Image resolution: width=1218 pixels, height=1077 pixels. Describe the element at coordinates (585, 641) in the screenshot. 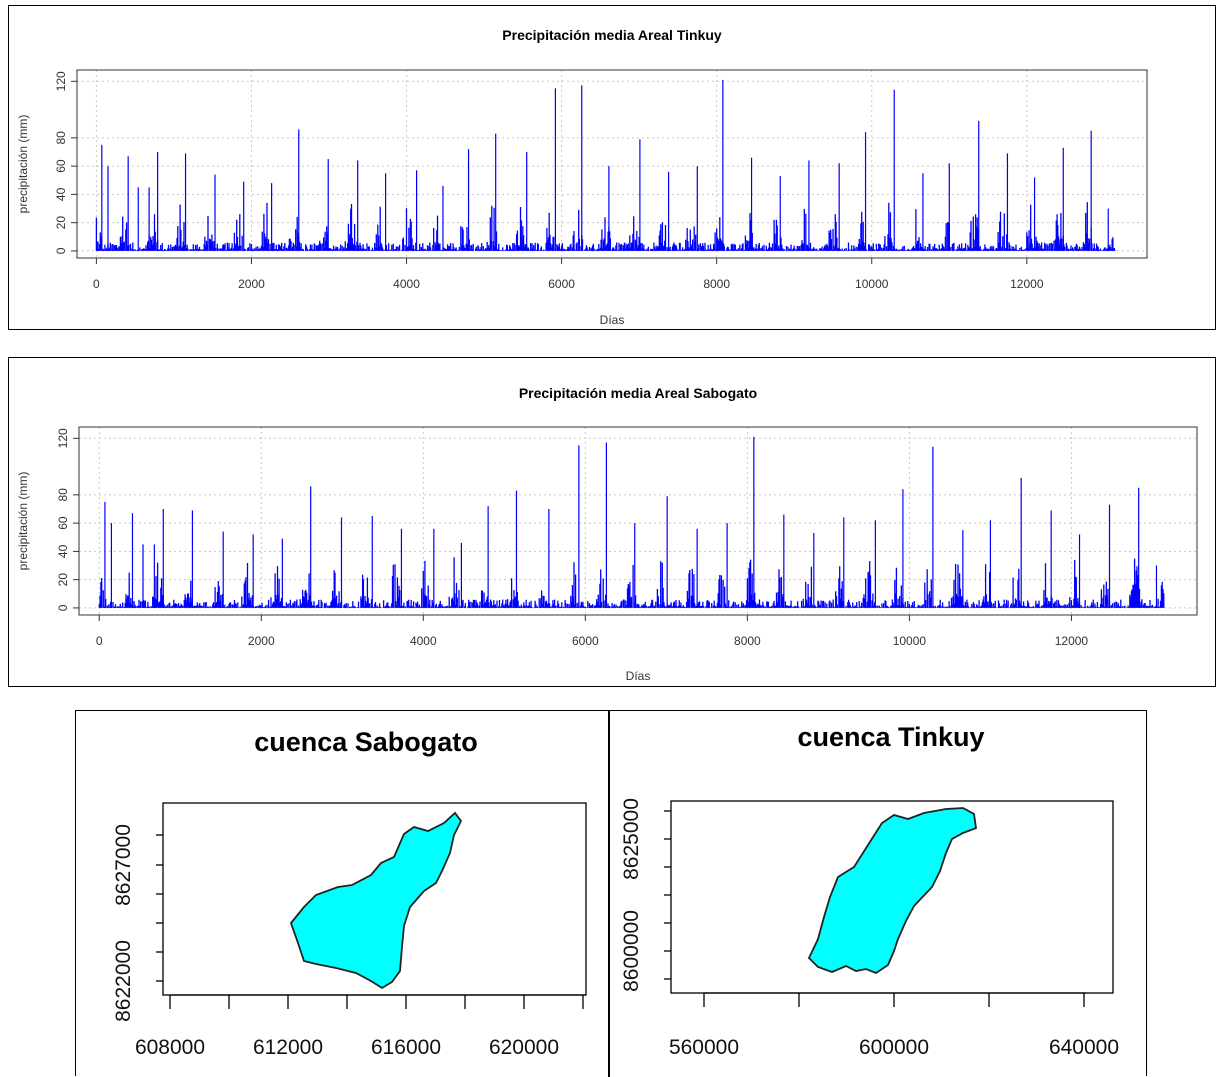

I see `chart1-xtick-label-3: 6000` at that location.